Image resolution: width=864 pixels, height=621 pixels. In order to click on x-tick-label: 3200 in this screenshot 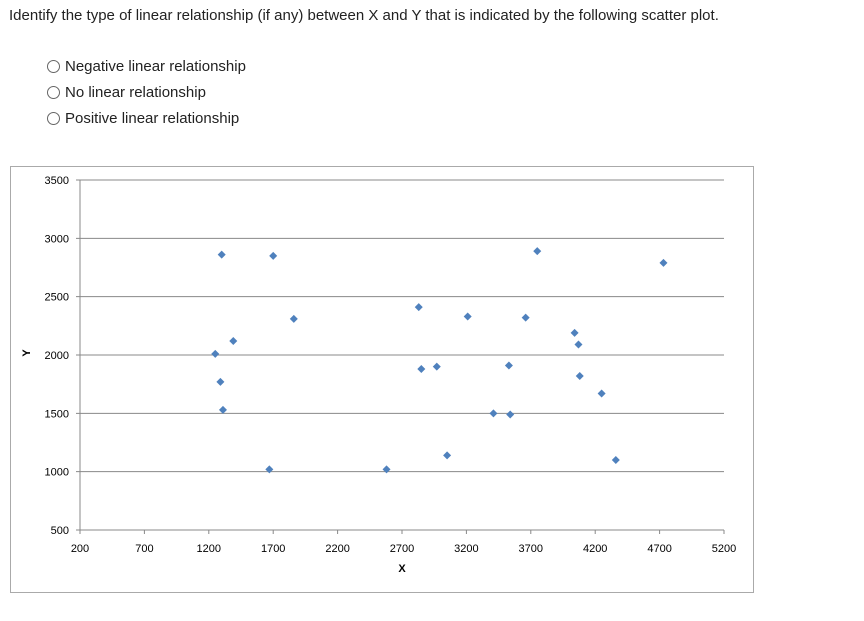, I will do `click(466, 549)`.